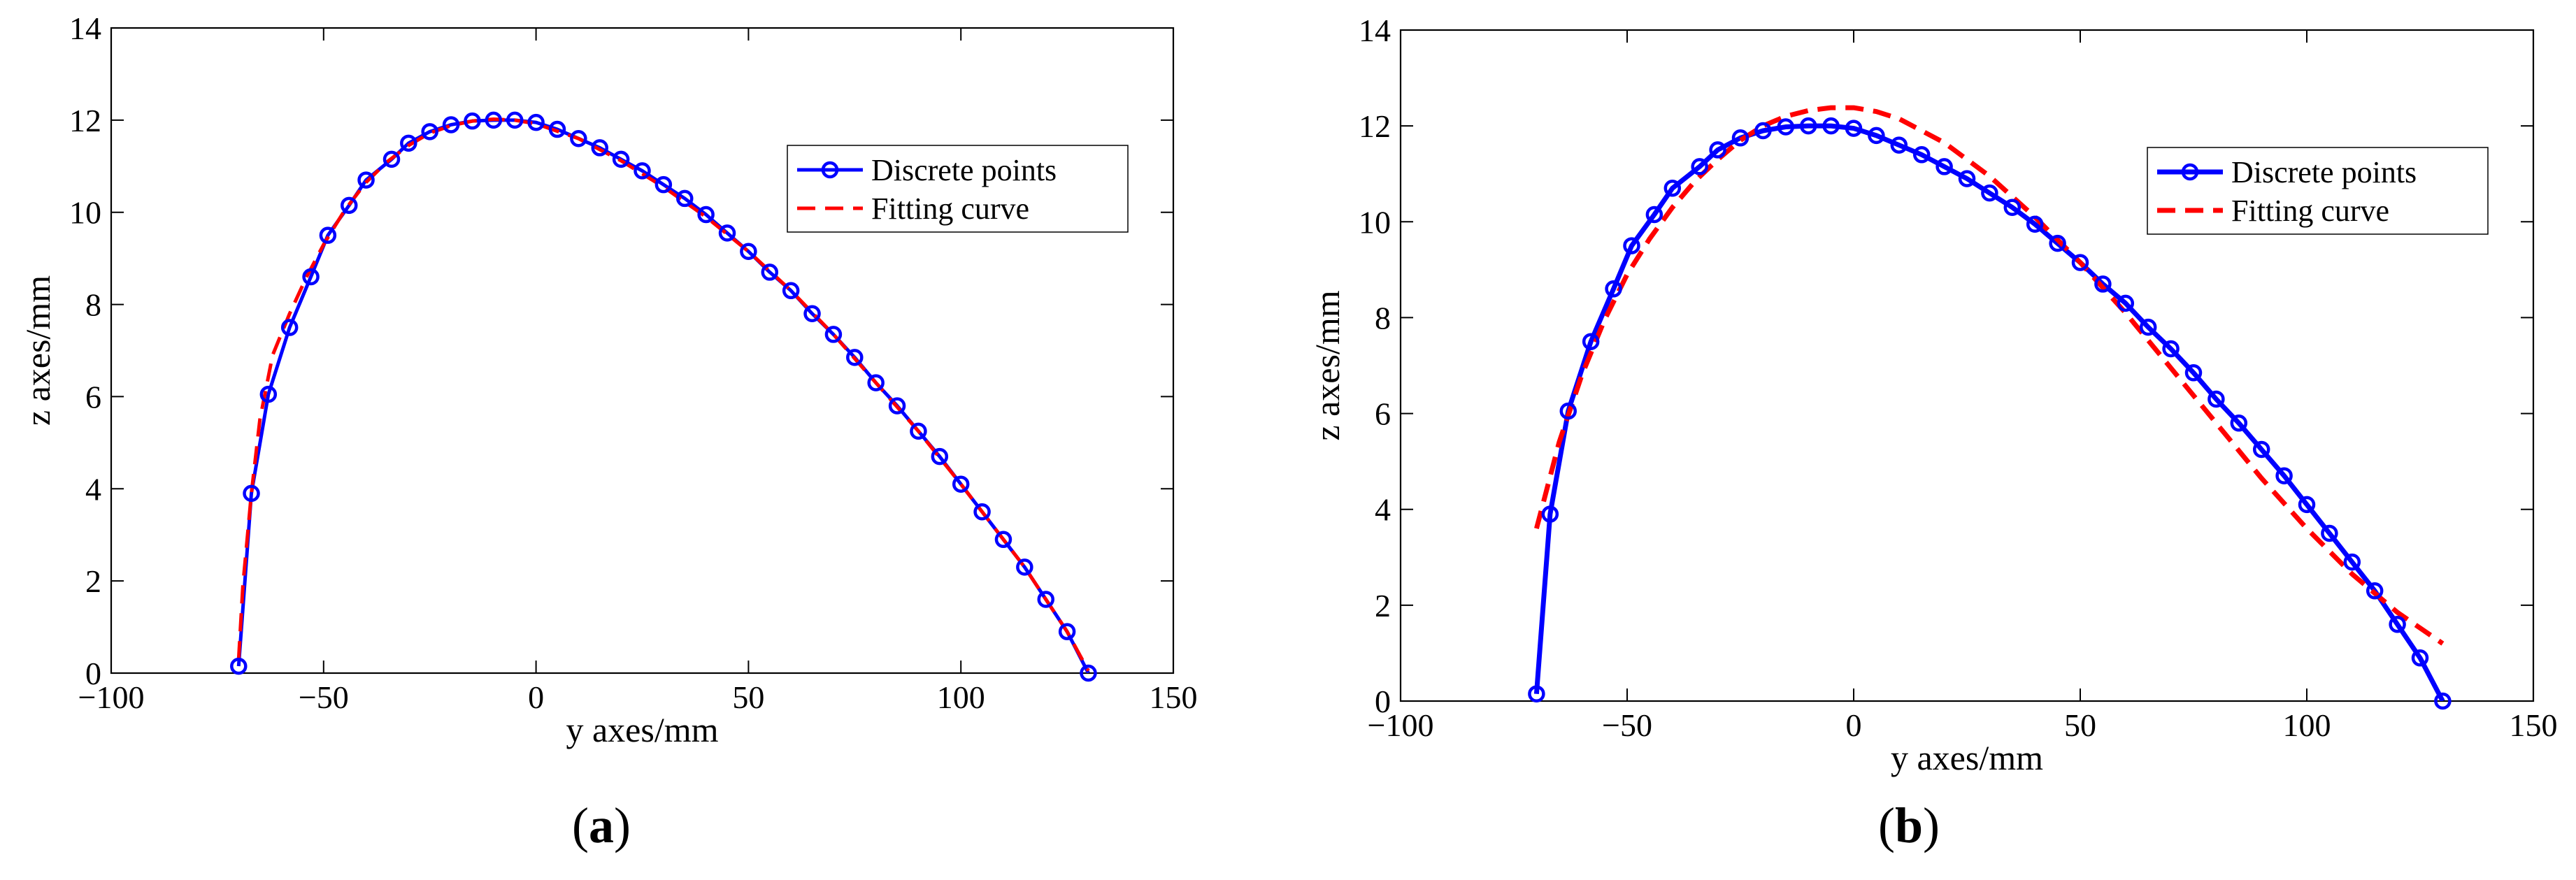 The height and width of the screenshot is (880, 2576). Describe the element at coordinates (1401, 725) in the screenshot. I see `x-tick-label: −100` at that location.